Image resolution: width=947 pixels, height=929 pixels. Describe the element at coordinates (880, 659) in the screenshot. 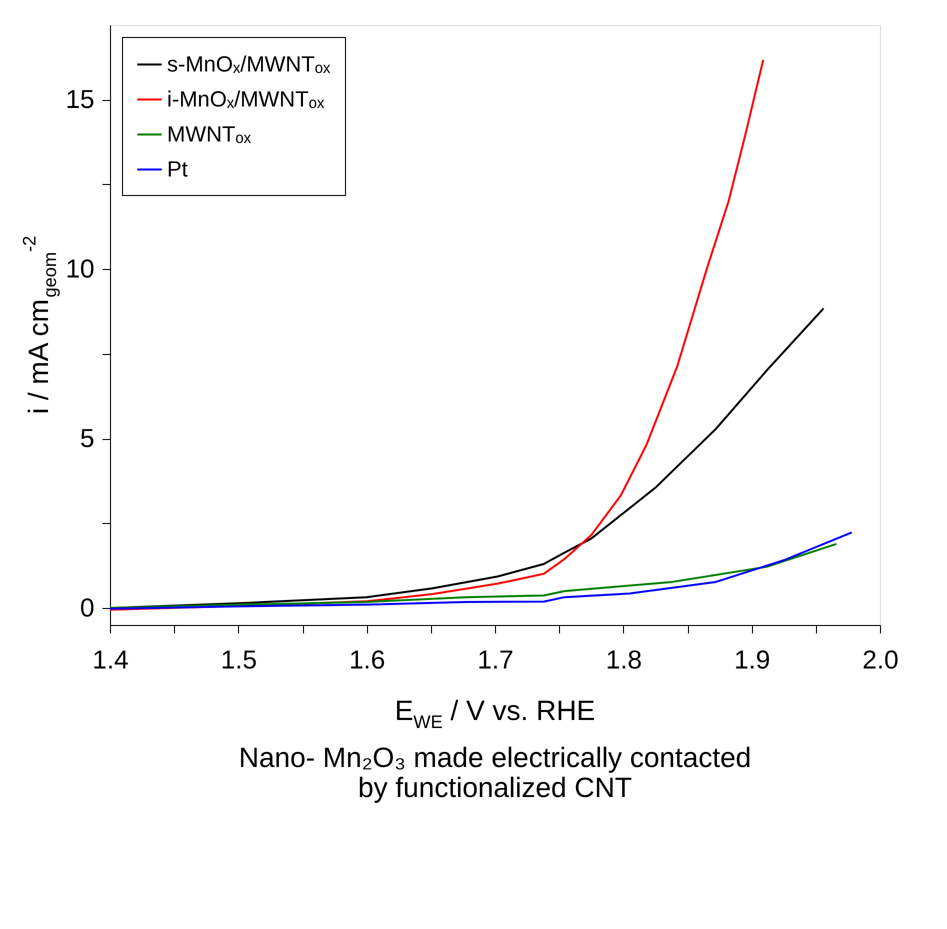

I see `x-tick-label: 2.0` at that location.